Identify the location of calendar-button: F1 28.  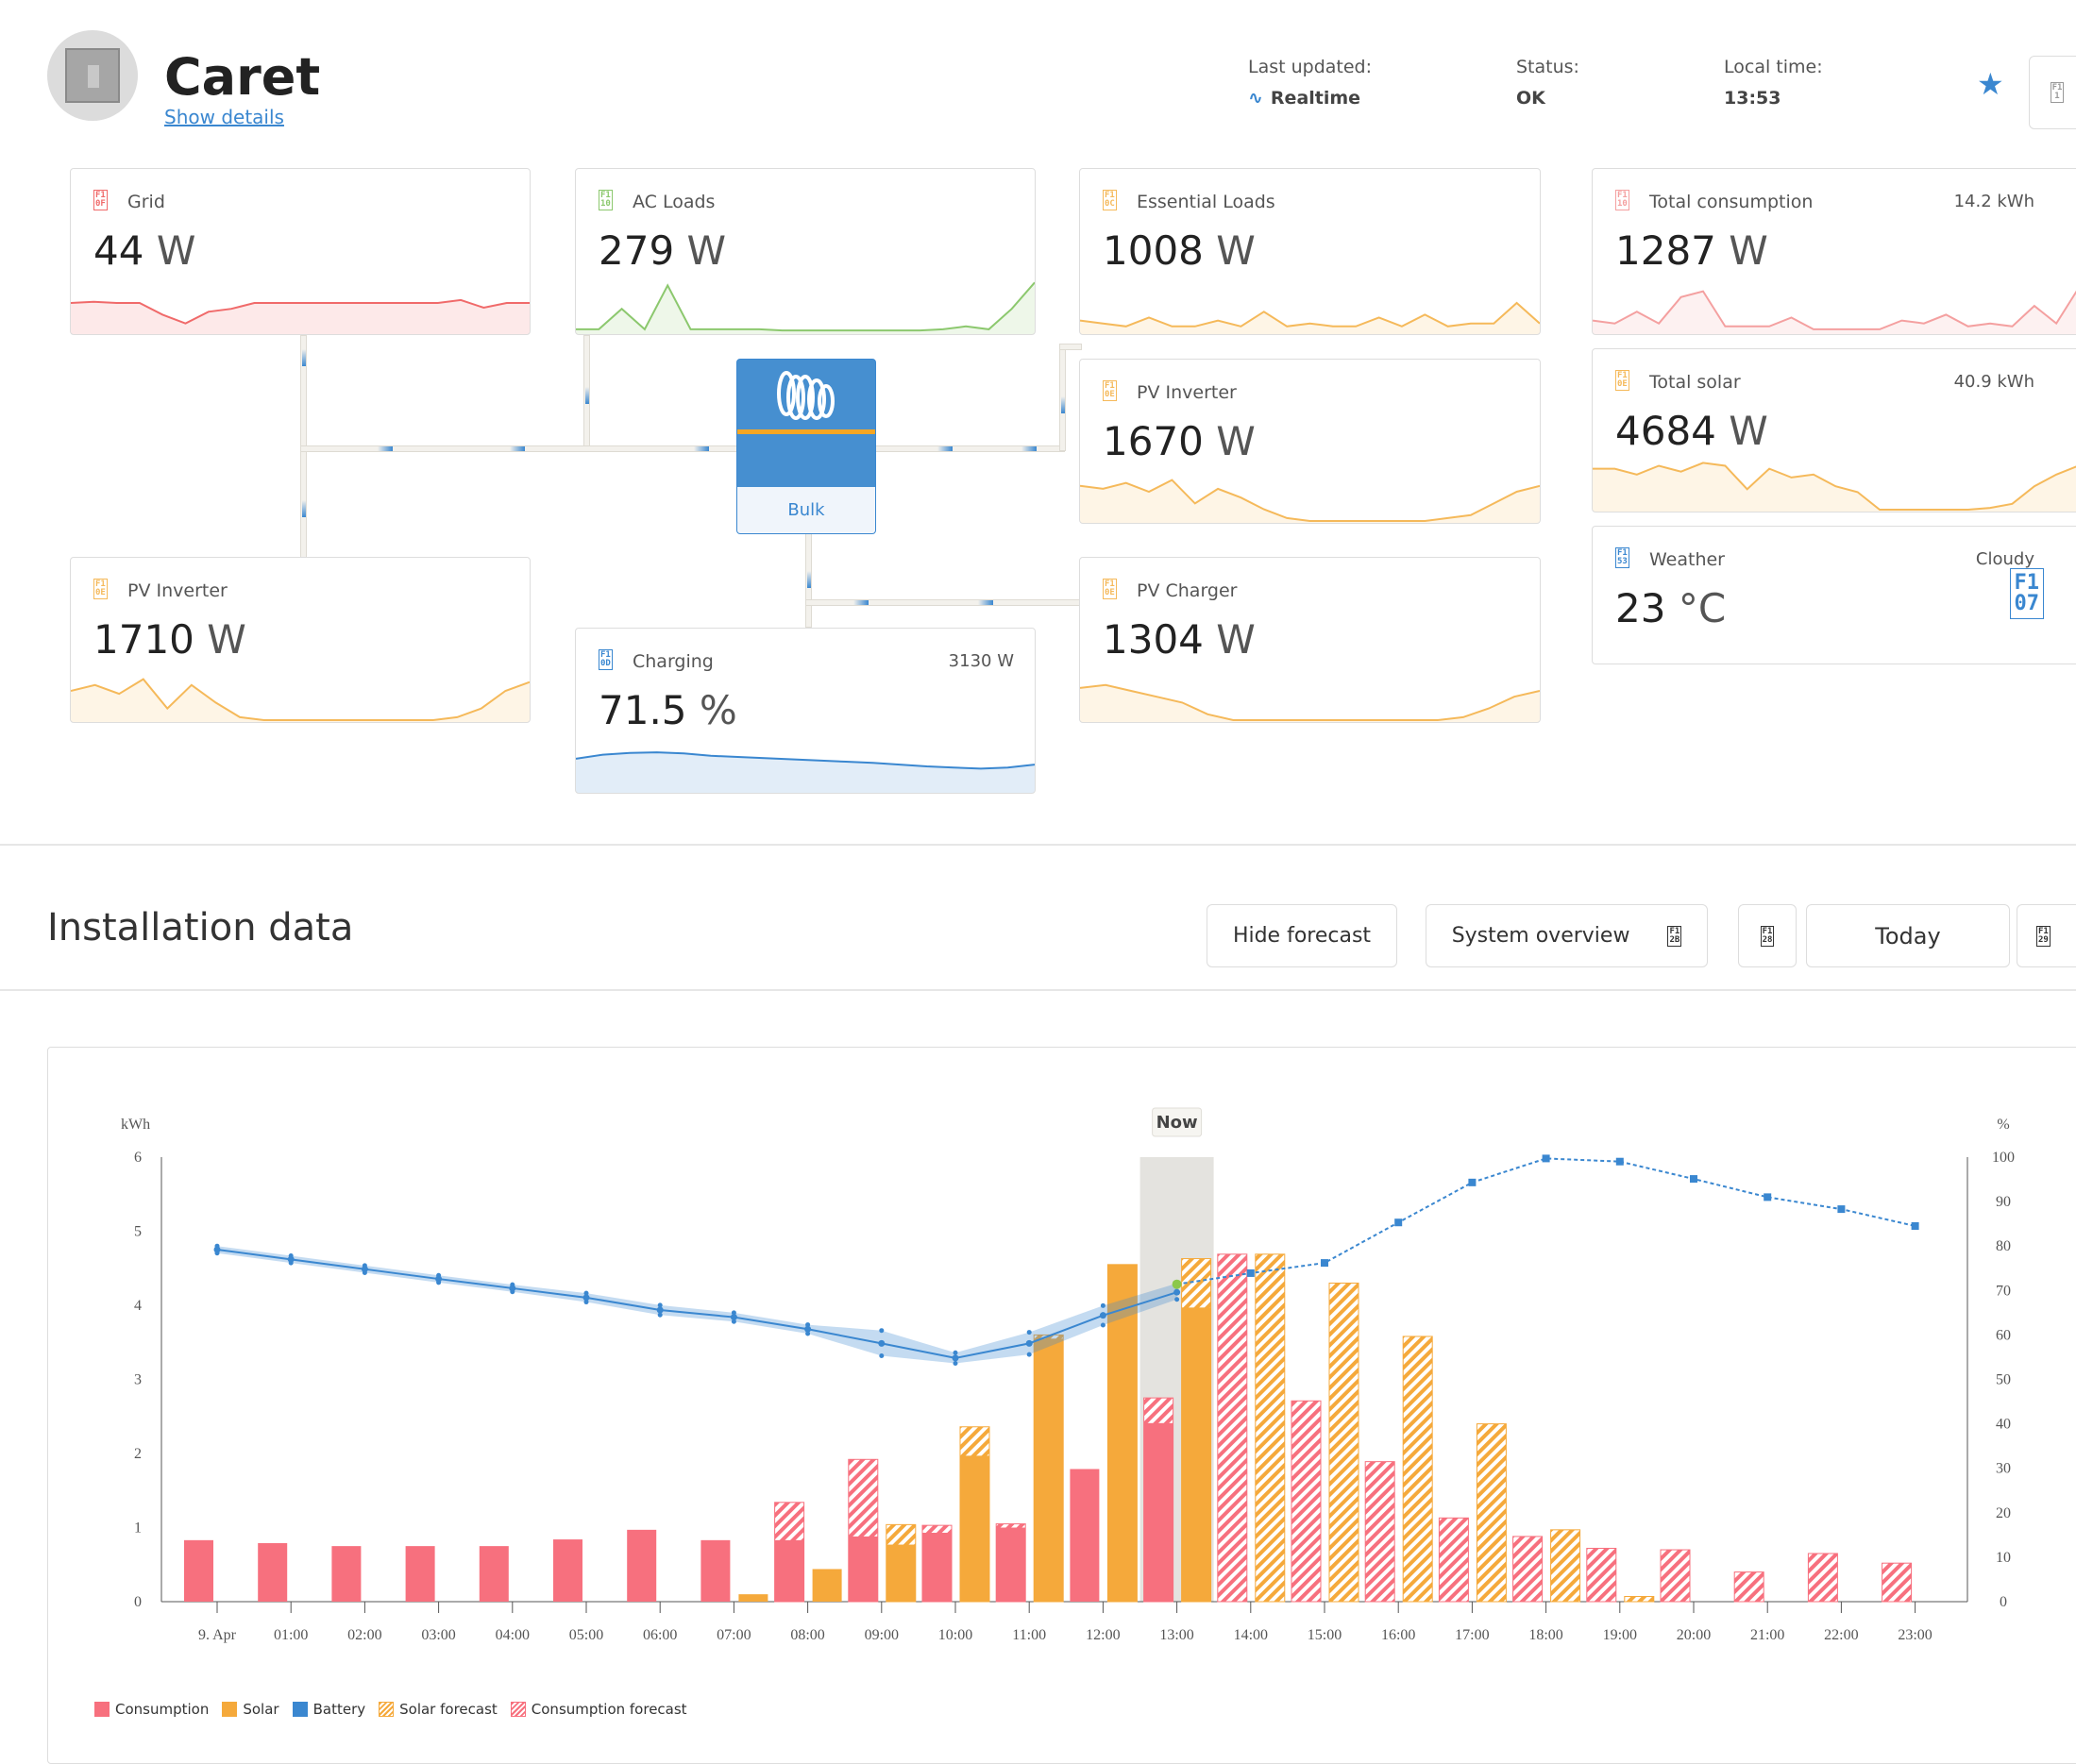
(1768, 935).